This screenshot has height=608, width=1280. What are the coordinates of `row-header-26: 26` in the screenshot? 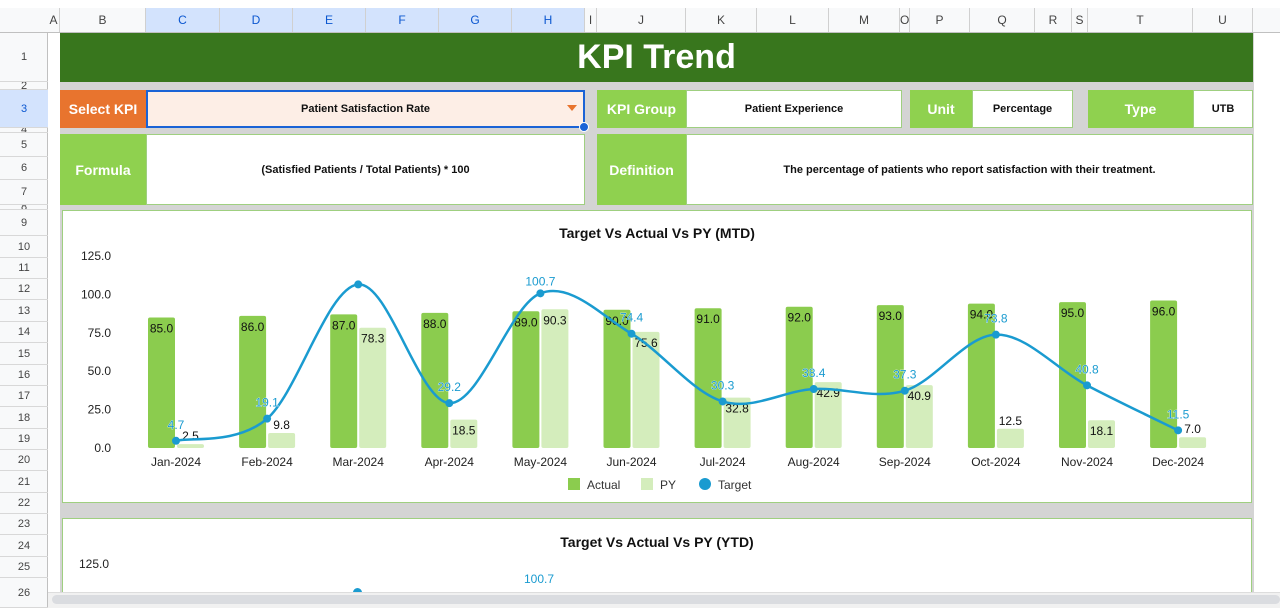 It's located at (24, 593).